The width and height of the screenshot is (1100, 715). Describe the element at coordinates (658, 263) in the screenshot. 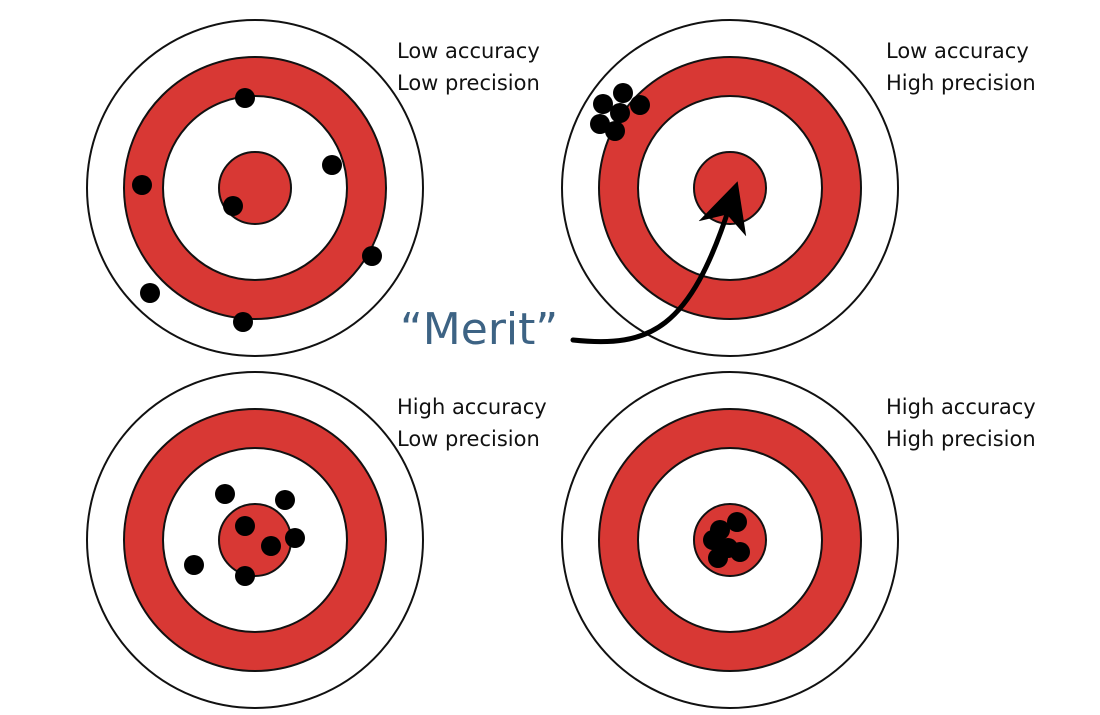

I see `merit-arrow` at that location.